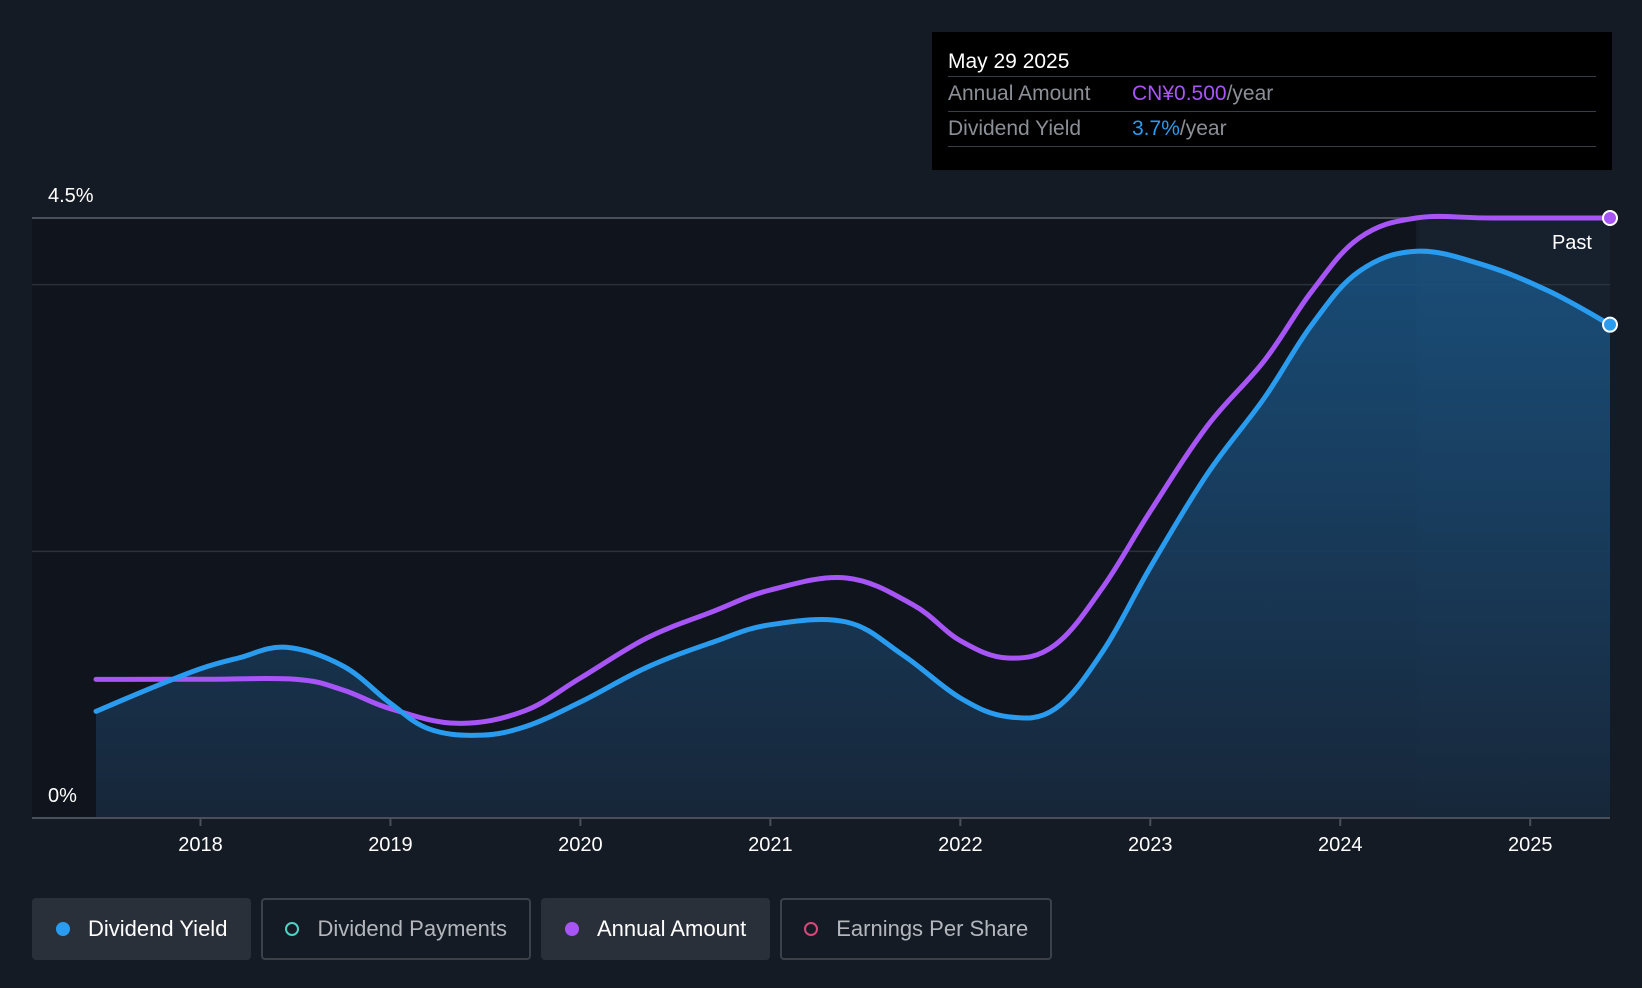 This screenshot has width=1642, height=988. I want to click on legend-annual-amount-button: Annual Amount, so click(655, 929).